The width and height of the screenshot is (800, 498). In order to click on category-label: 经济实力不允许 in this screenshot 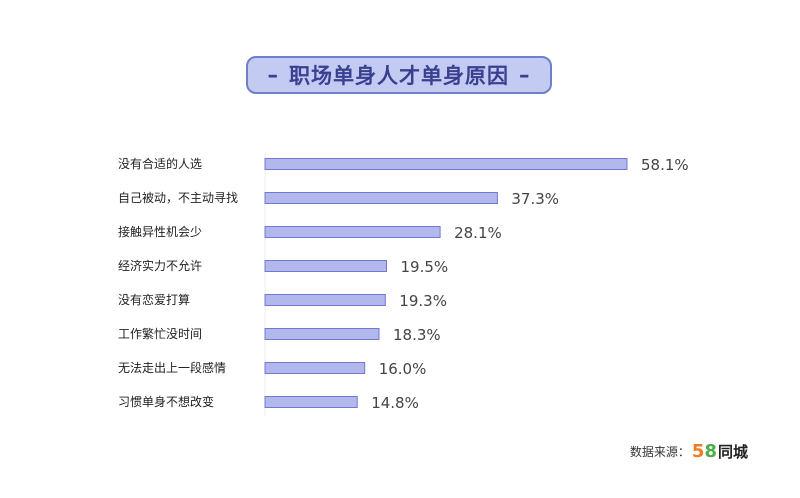, I will do `click(160, 265)`.